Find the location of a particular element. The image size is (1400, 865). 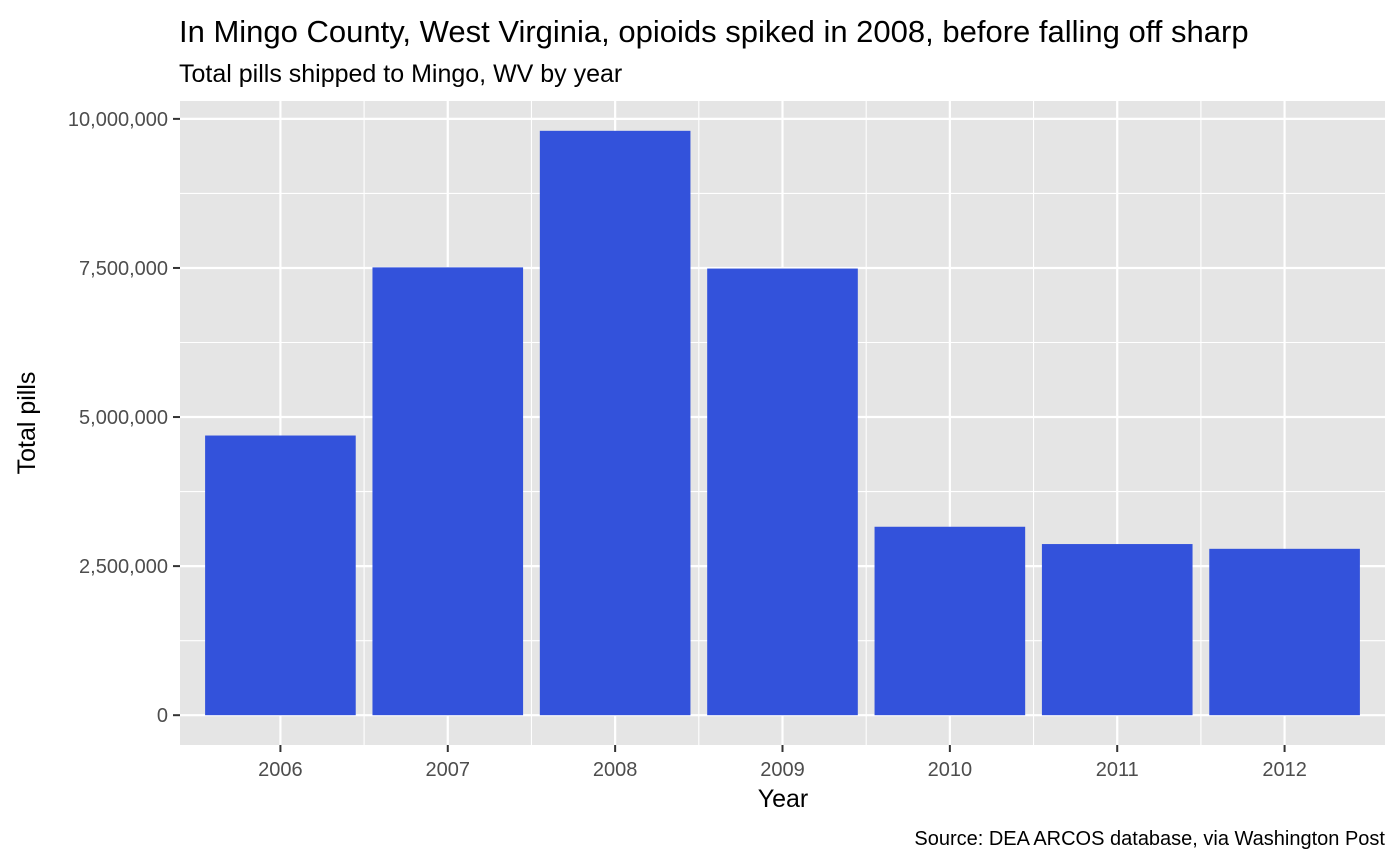

bar-2006 is located at coordinates (280, 575).